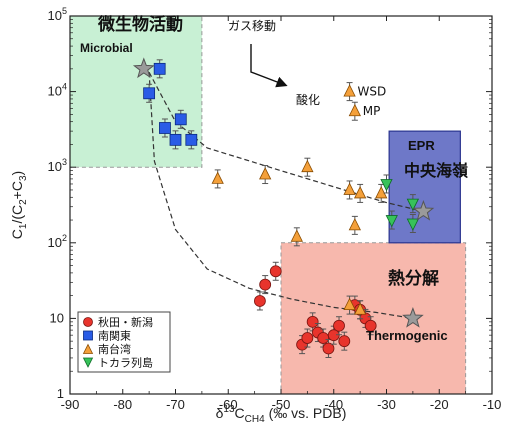  What do you see at coordinates (386, 404) in the screenshot?
I see `x-tick-label: -30` at bounding box center [386, 404].